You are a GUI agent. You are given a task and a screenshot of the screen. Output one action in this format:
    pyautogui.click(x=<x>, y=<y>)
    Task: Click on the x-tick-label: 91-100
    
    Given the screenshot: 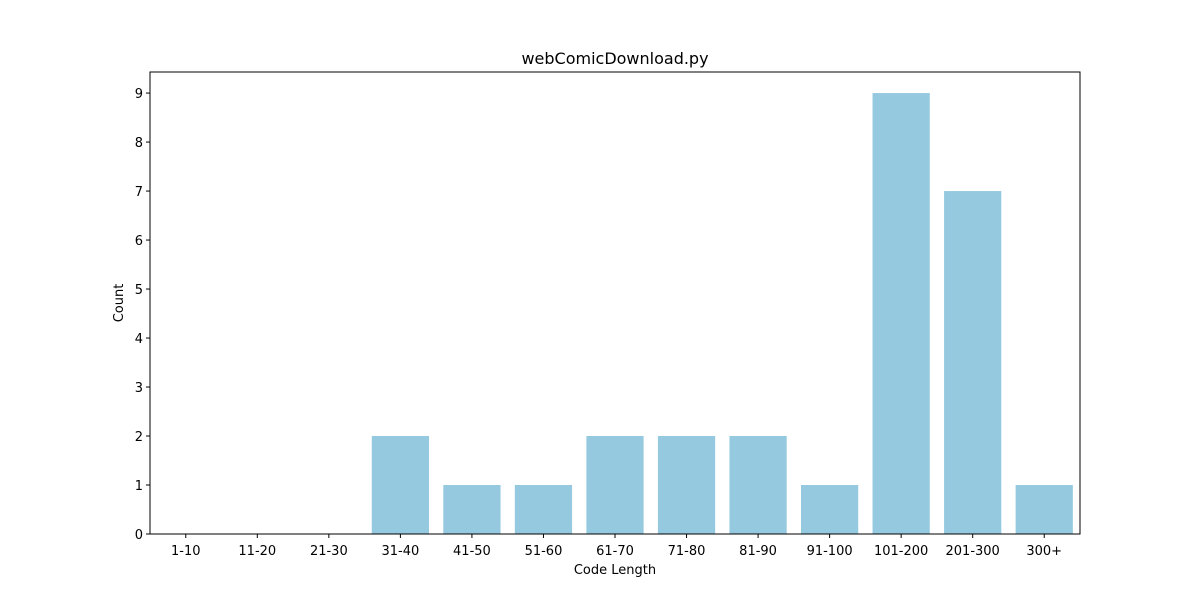 What is the action you would take?
    pyautogui.click(x=830, y=551)
    